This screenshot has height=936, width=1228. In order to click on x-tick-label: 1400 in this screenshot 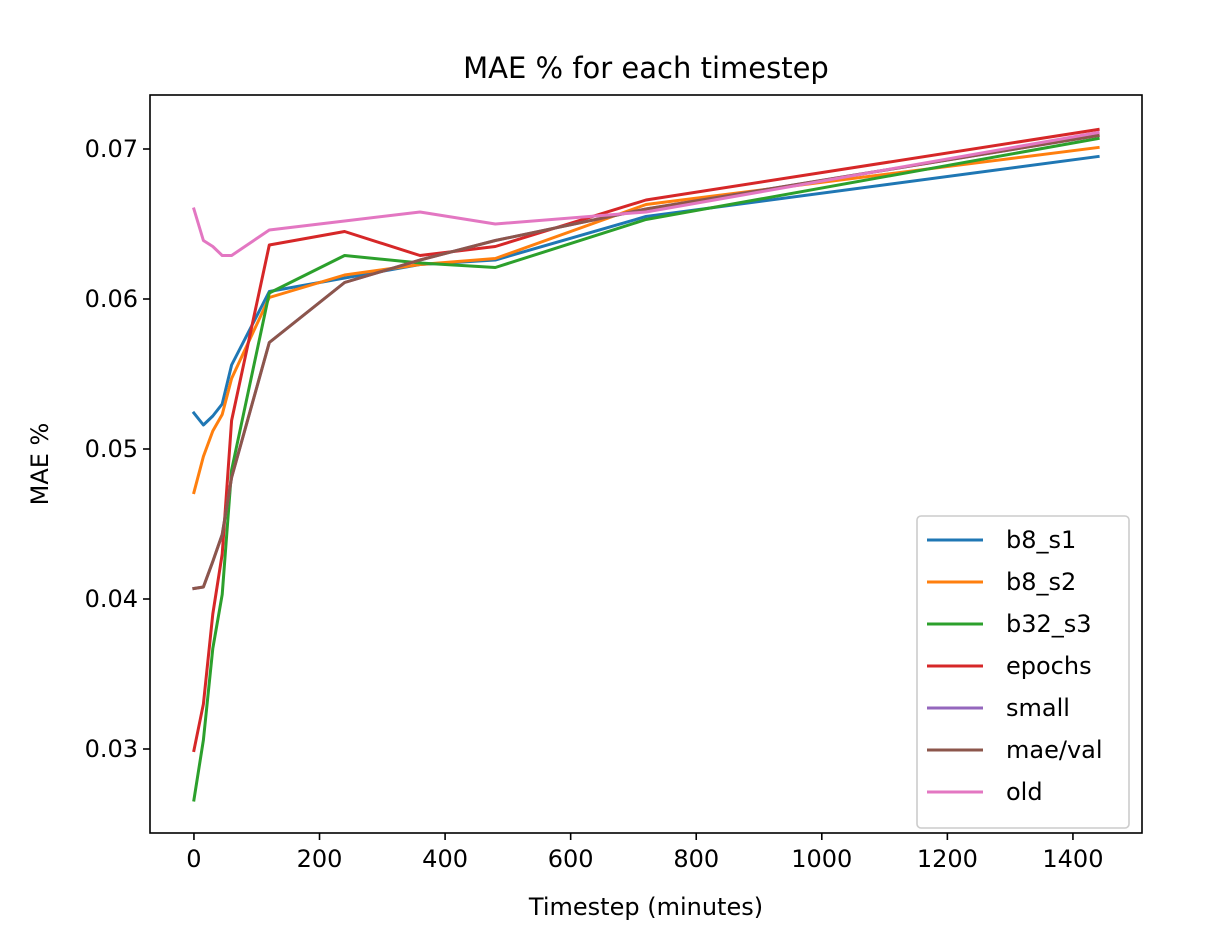, I will do `click(1072, 859)`.